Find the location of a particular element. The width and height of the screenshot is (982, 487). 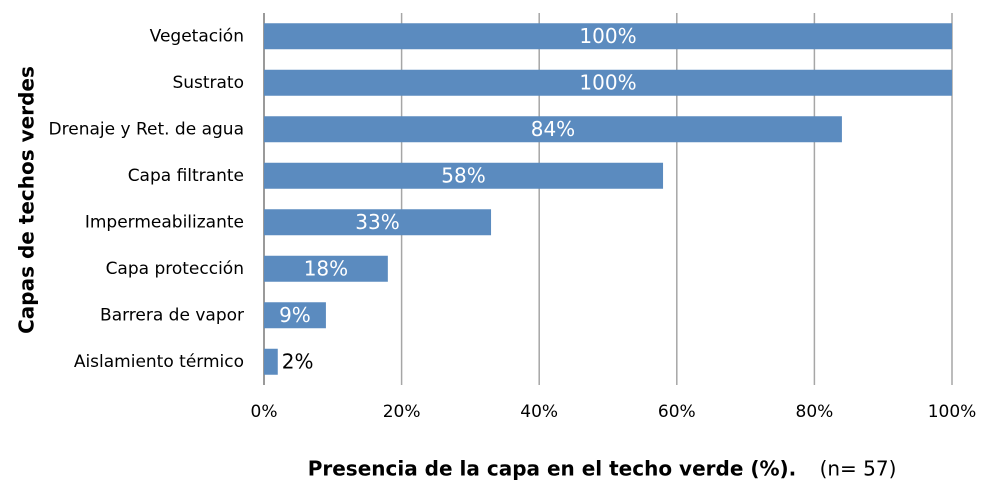

y-axis-title: Capas de techos verdes is located at coordinates (27, 200).